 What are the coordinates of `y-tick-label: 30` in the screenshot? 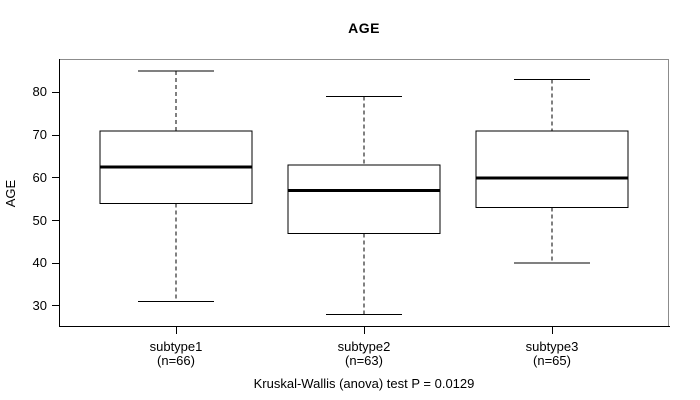 It's located at (39, 305).